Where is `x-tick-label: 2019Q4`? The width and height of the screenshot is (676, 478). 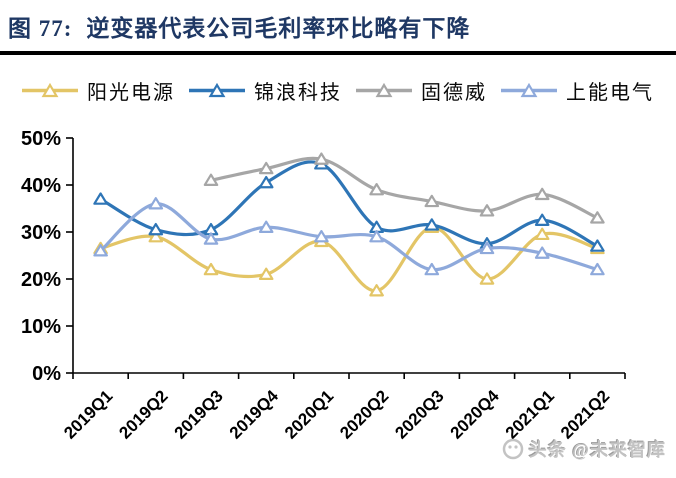
x-tick-label: 2019Q4 is located at coordinates (254, 414).